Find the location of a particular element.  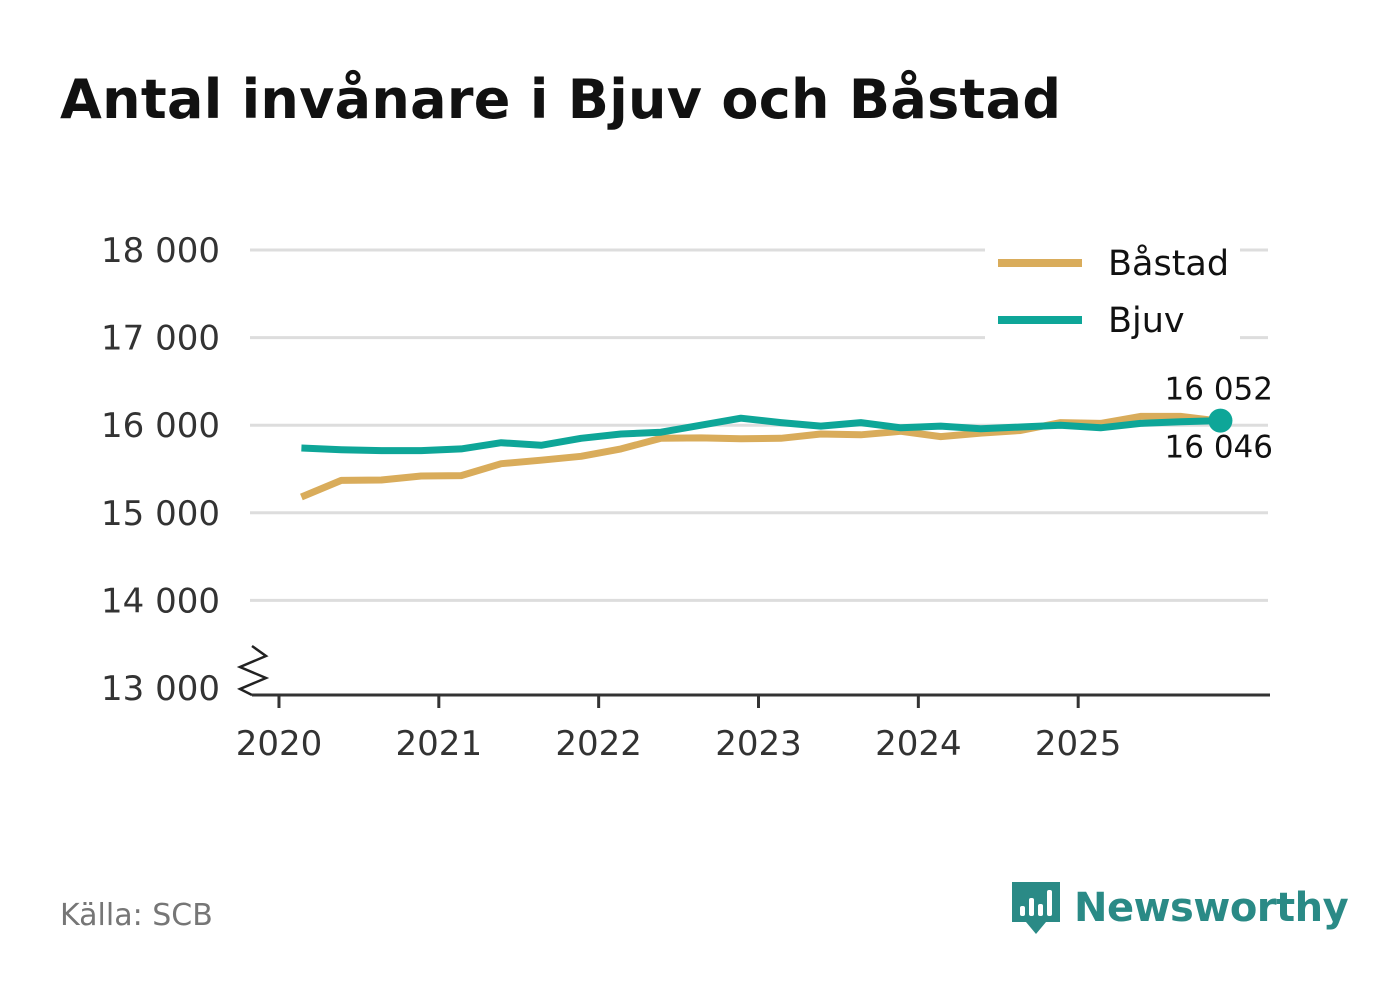

axis-break-marker is located at coordinates (253, 670).